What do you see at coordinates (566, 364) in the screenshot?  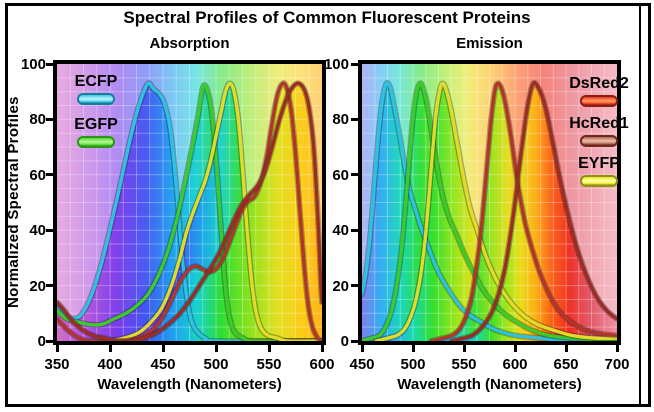 I see `x-tick-label: 650` at bounding box center [566, 364].